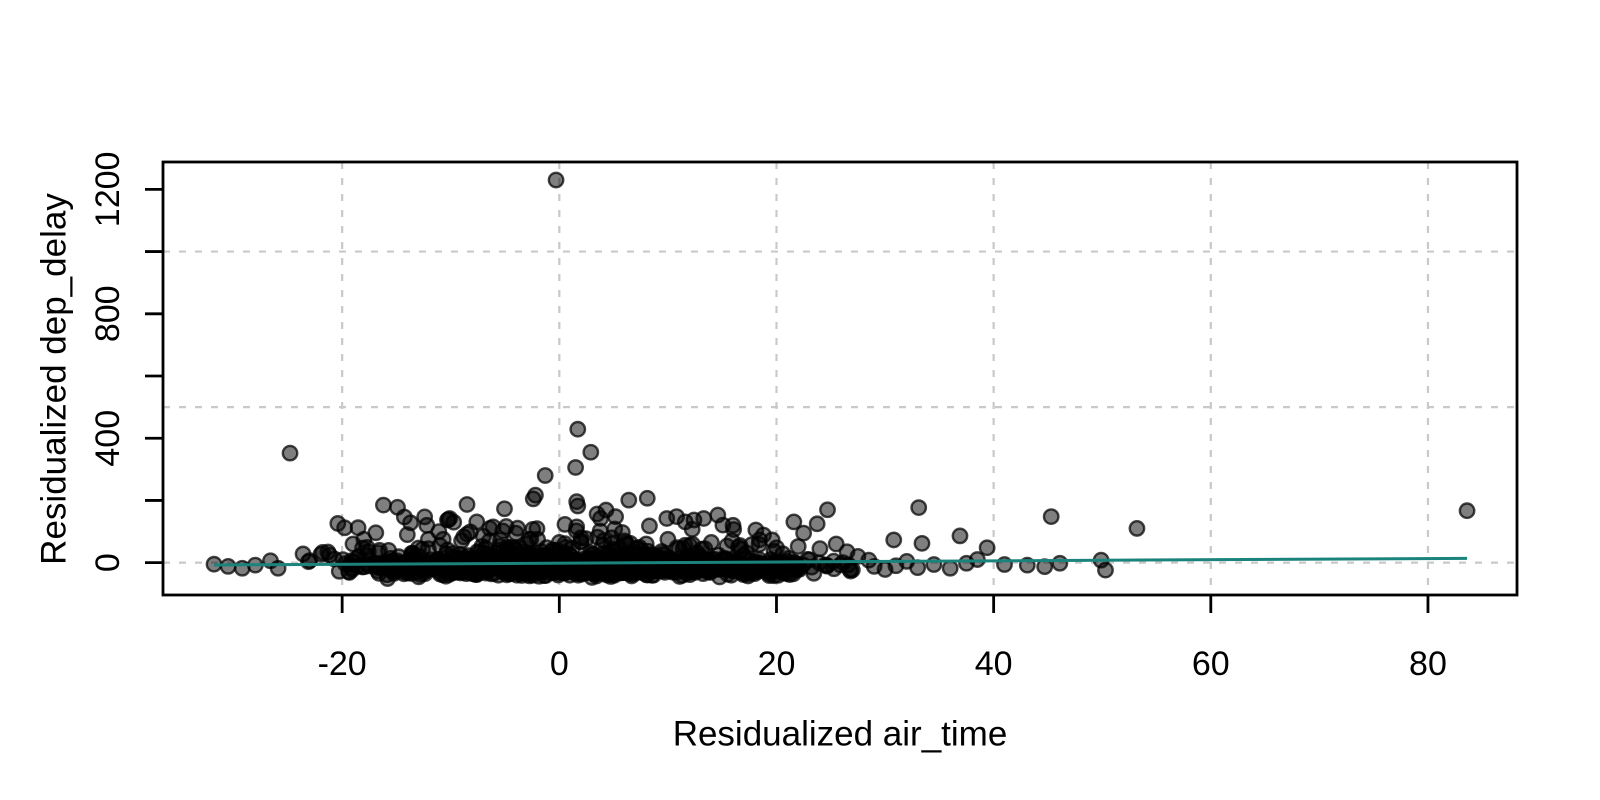 The image size is (1600, 800). What do you see at coordinates (994, 664) in the screenshot?
I see `x-tick-label: 40` at bounding box center [994, 664].